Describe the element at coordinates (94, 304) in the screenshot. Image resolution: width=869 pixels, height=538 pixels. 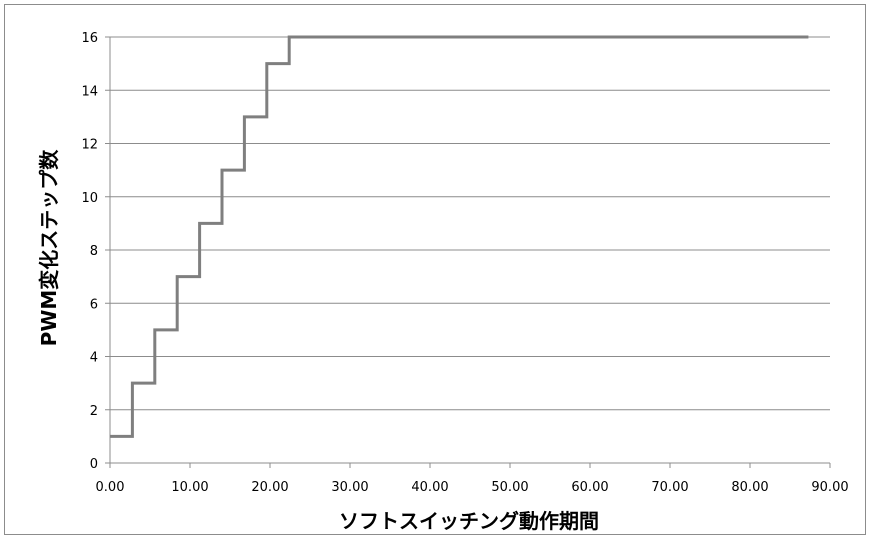
I see `y-tick-label: 6` at that location.